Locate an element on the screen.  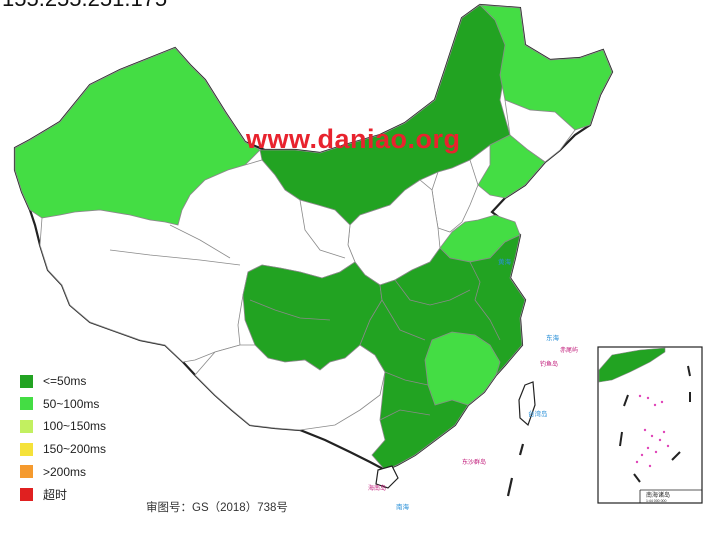
legend-label: 超时 is located at coordinates (55, 494).